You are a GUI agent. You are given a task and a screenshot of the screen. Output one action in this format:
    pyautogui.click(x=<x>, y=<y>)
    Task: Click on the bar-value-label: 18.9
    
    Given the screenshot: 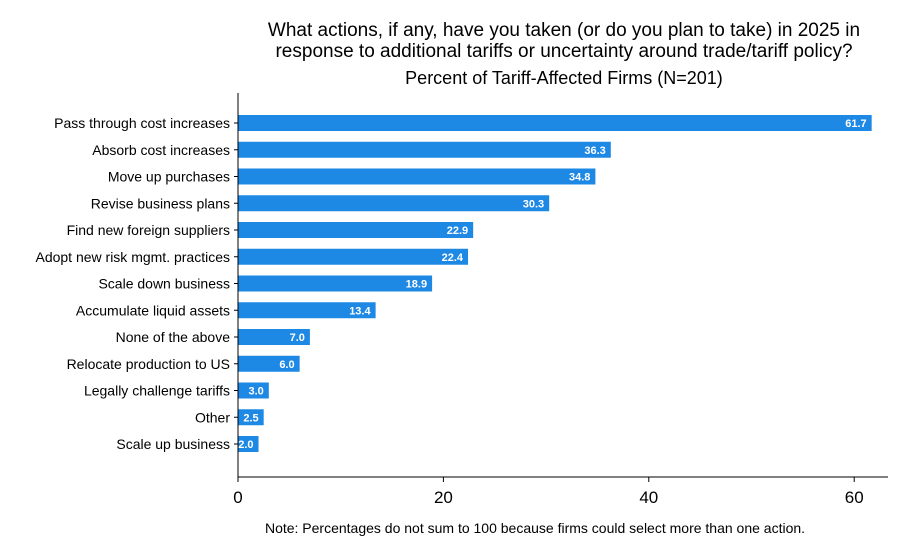 What is the action you would take?
    pyautogui.click(x=416, y=285)
    